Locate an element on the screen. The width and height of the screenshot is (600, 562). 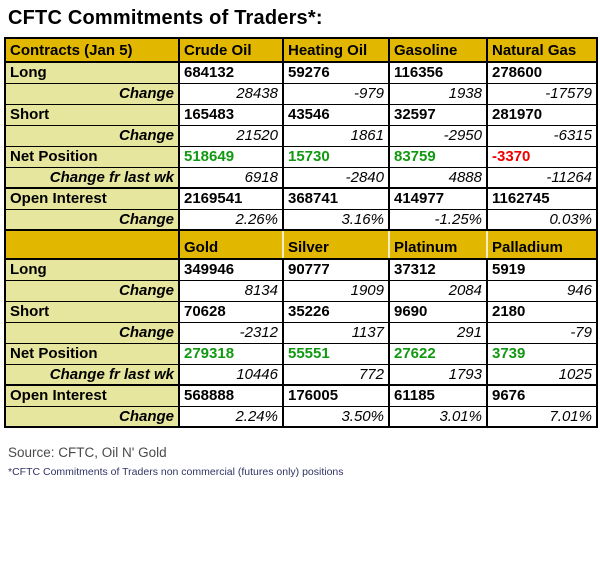
column-header-palladium: Palladium is located at coordinates (542, 244).